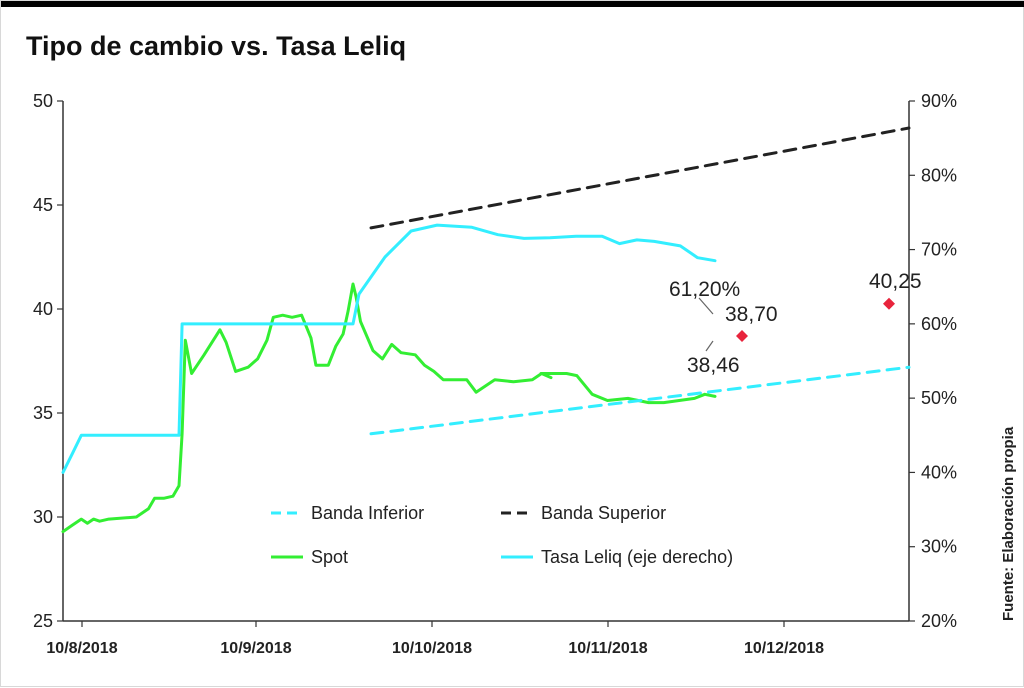 Image resolution: width=1024 pixels, height=688 pixels. I want to click on series-line-banda_inferior, so click(640, 400).